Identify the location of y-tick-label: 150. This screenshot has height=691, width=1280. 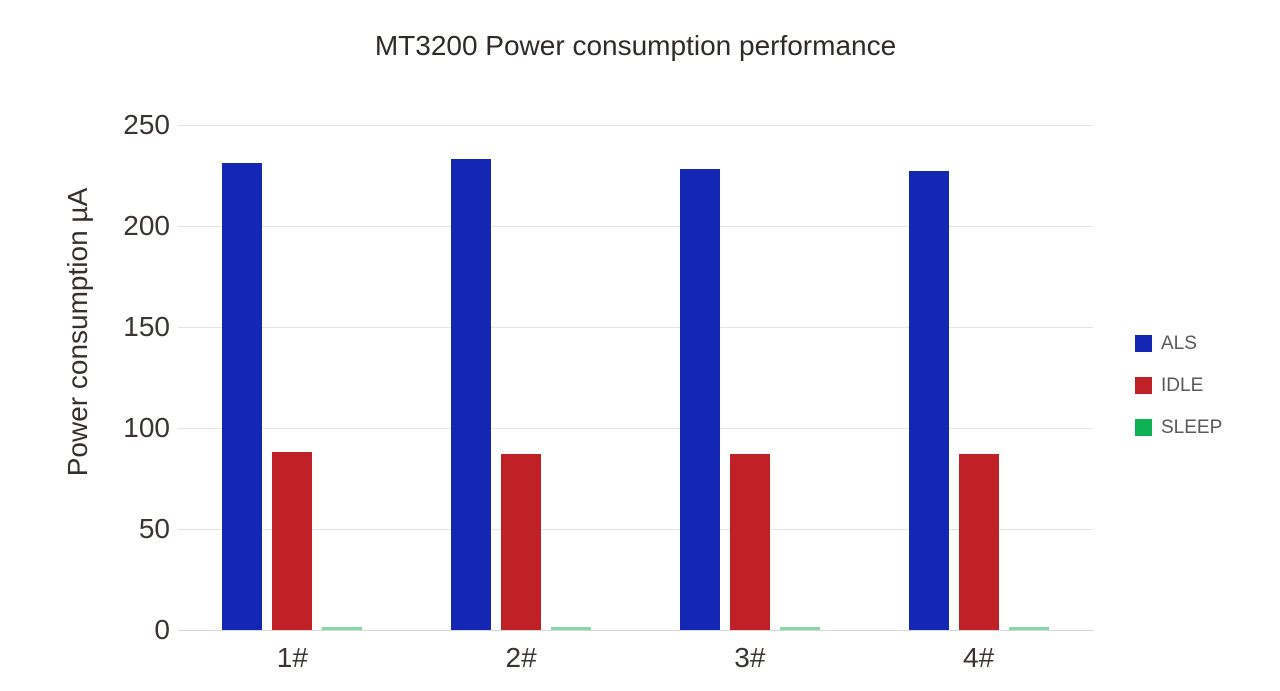
(146, 326).